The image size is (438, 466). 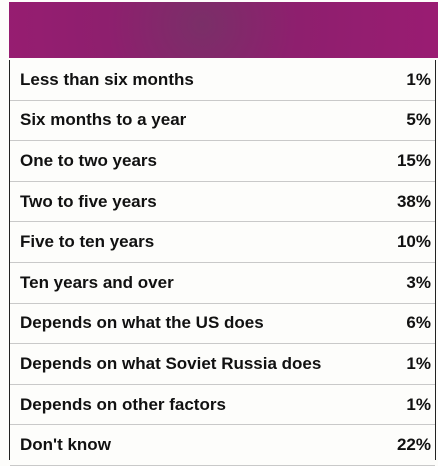 I want to click on table-row: Six months to a year 5%, so click(x=222, y=121).